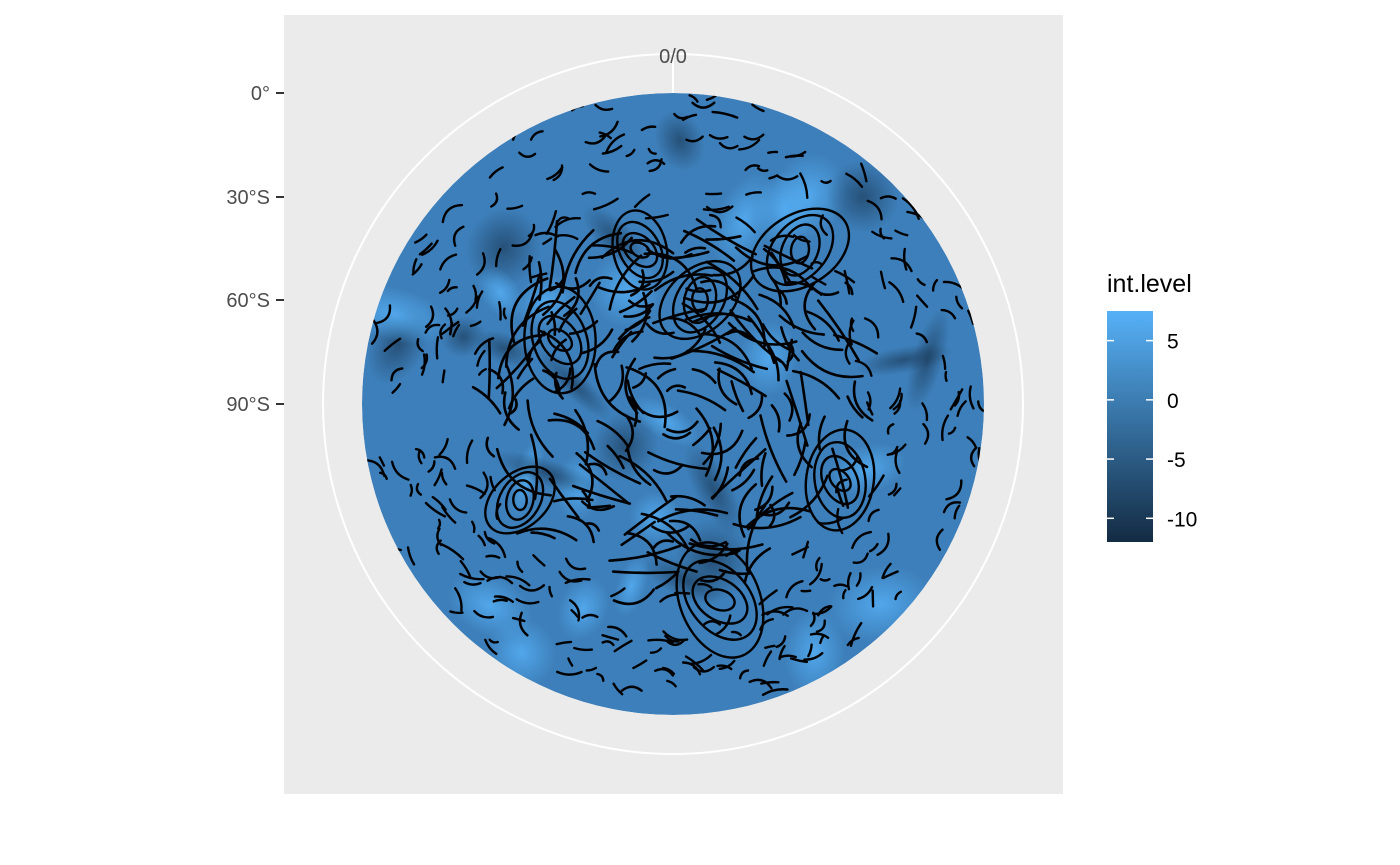  What do you see at coordinates (248, 405) in the screenshot?
I see `r-tick-label: 90°S` at bounding box center [248, 405].